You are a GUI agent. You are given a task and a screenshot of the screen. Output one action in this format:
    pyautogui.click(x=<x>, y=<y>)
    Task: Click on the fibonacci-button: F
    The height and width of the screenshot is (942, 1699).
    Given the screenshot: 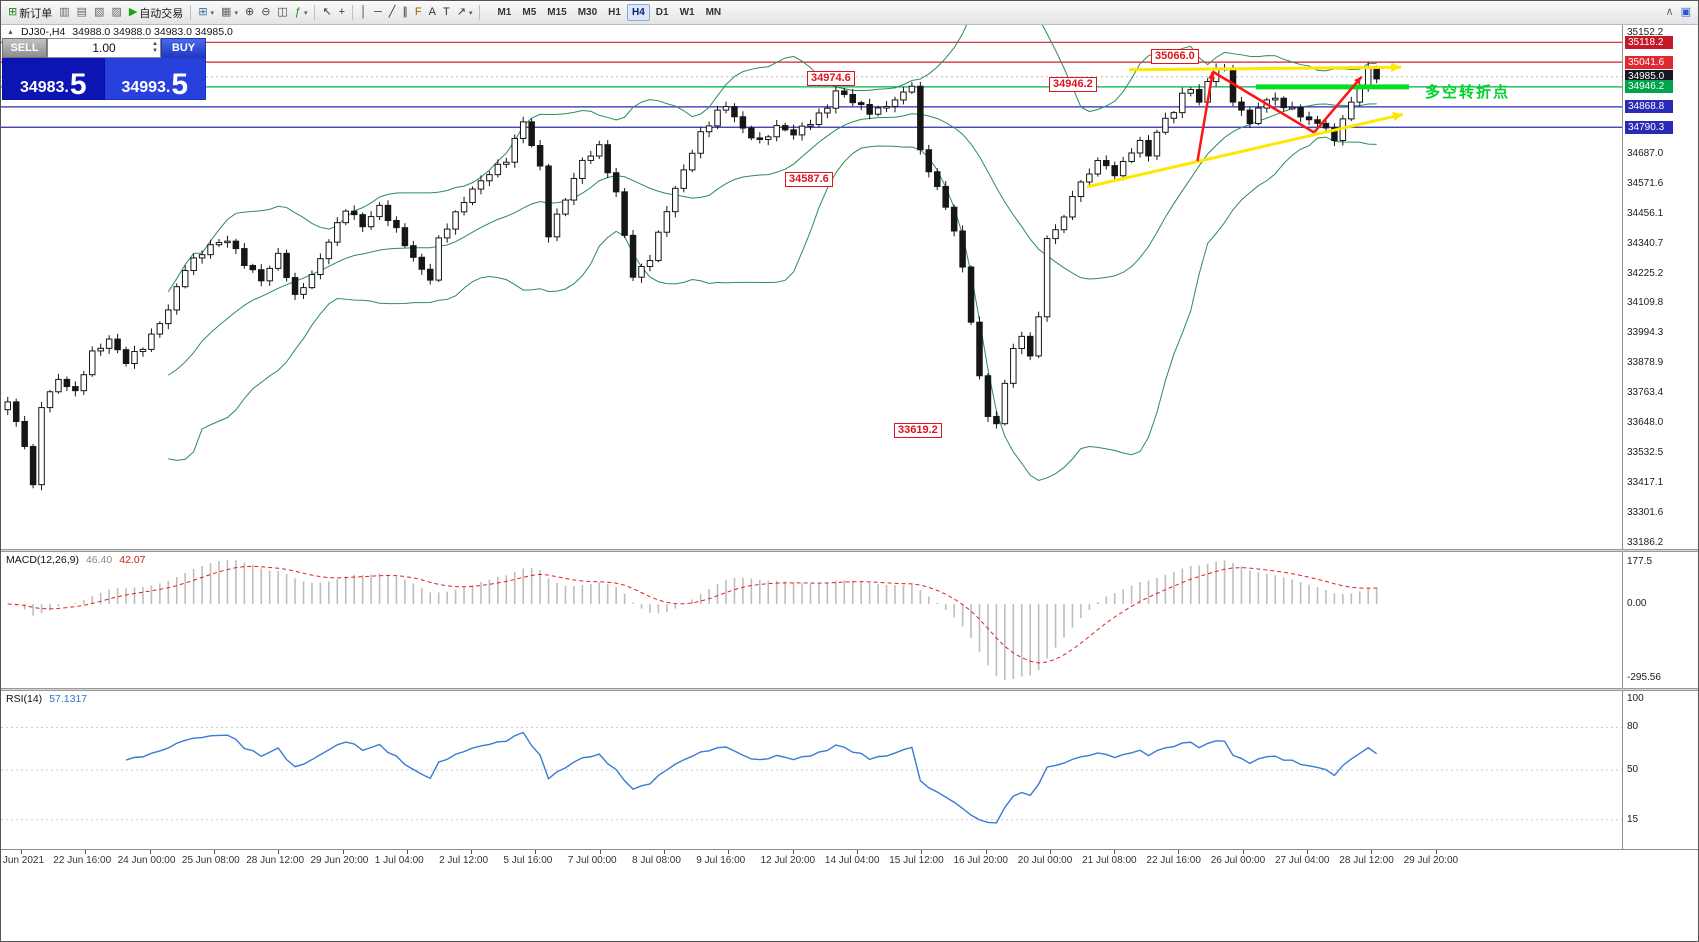 What is the action you would take?
    pyautogui.click(x=418, y=13)
    